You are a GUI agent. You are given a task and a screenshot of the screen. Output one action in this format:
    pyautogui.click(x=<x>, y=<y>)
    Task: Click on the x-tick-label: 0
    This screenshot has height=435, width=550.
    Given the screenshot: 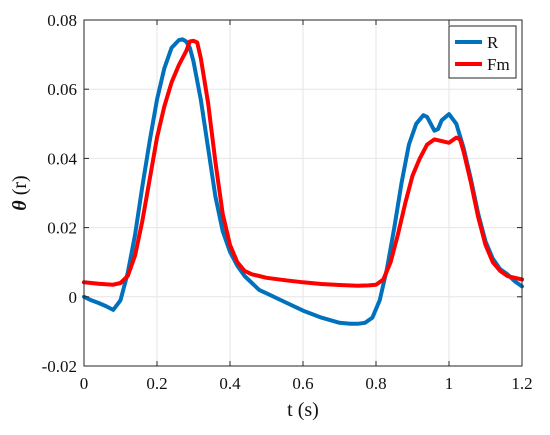 What is the action you would take?
    pyautogui.click(x=84, y=383)
    